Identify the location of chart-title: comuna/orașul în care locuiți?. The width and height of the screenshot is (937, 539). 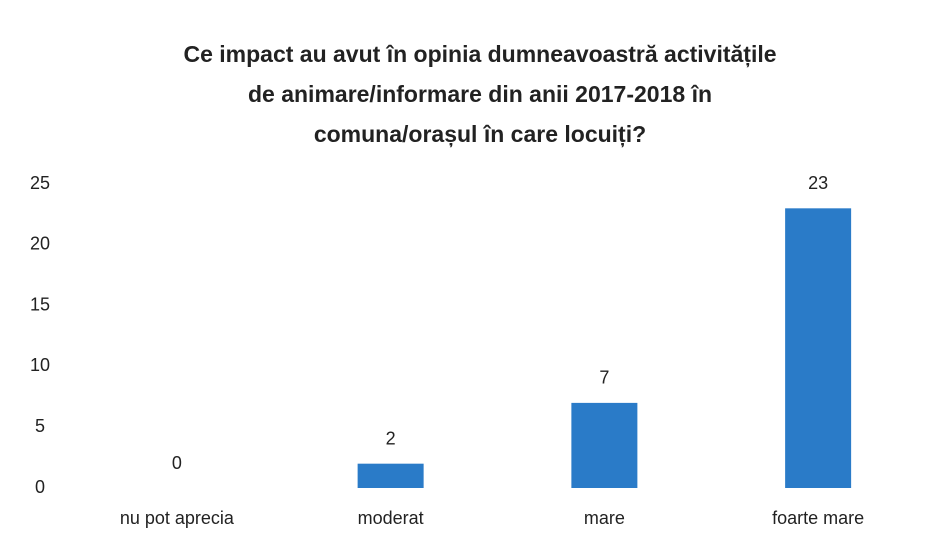
(480, 134).